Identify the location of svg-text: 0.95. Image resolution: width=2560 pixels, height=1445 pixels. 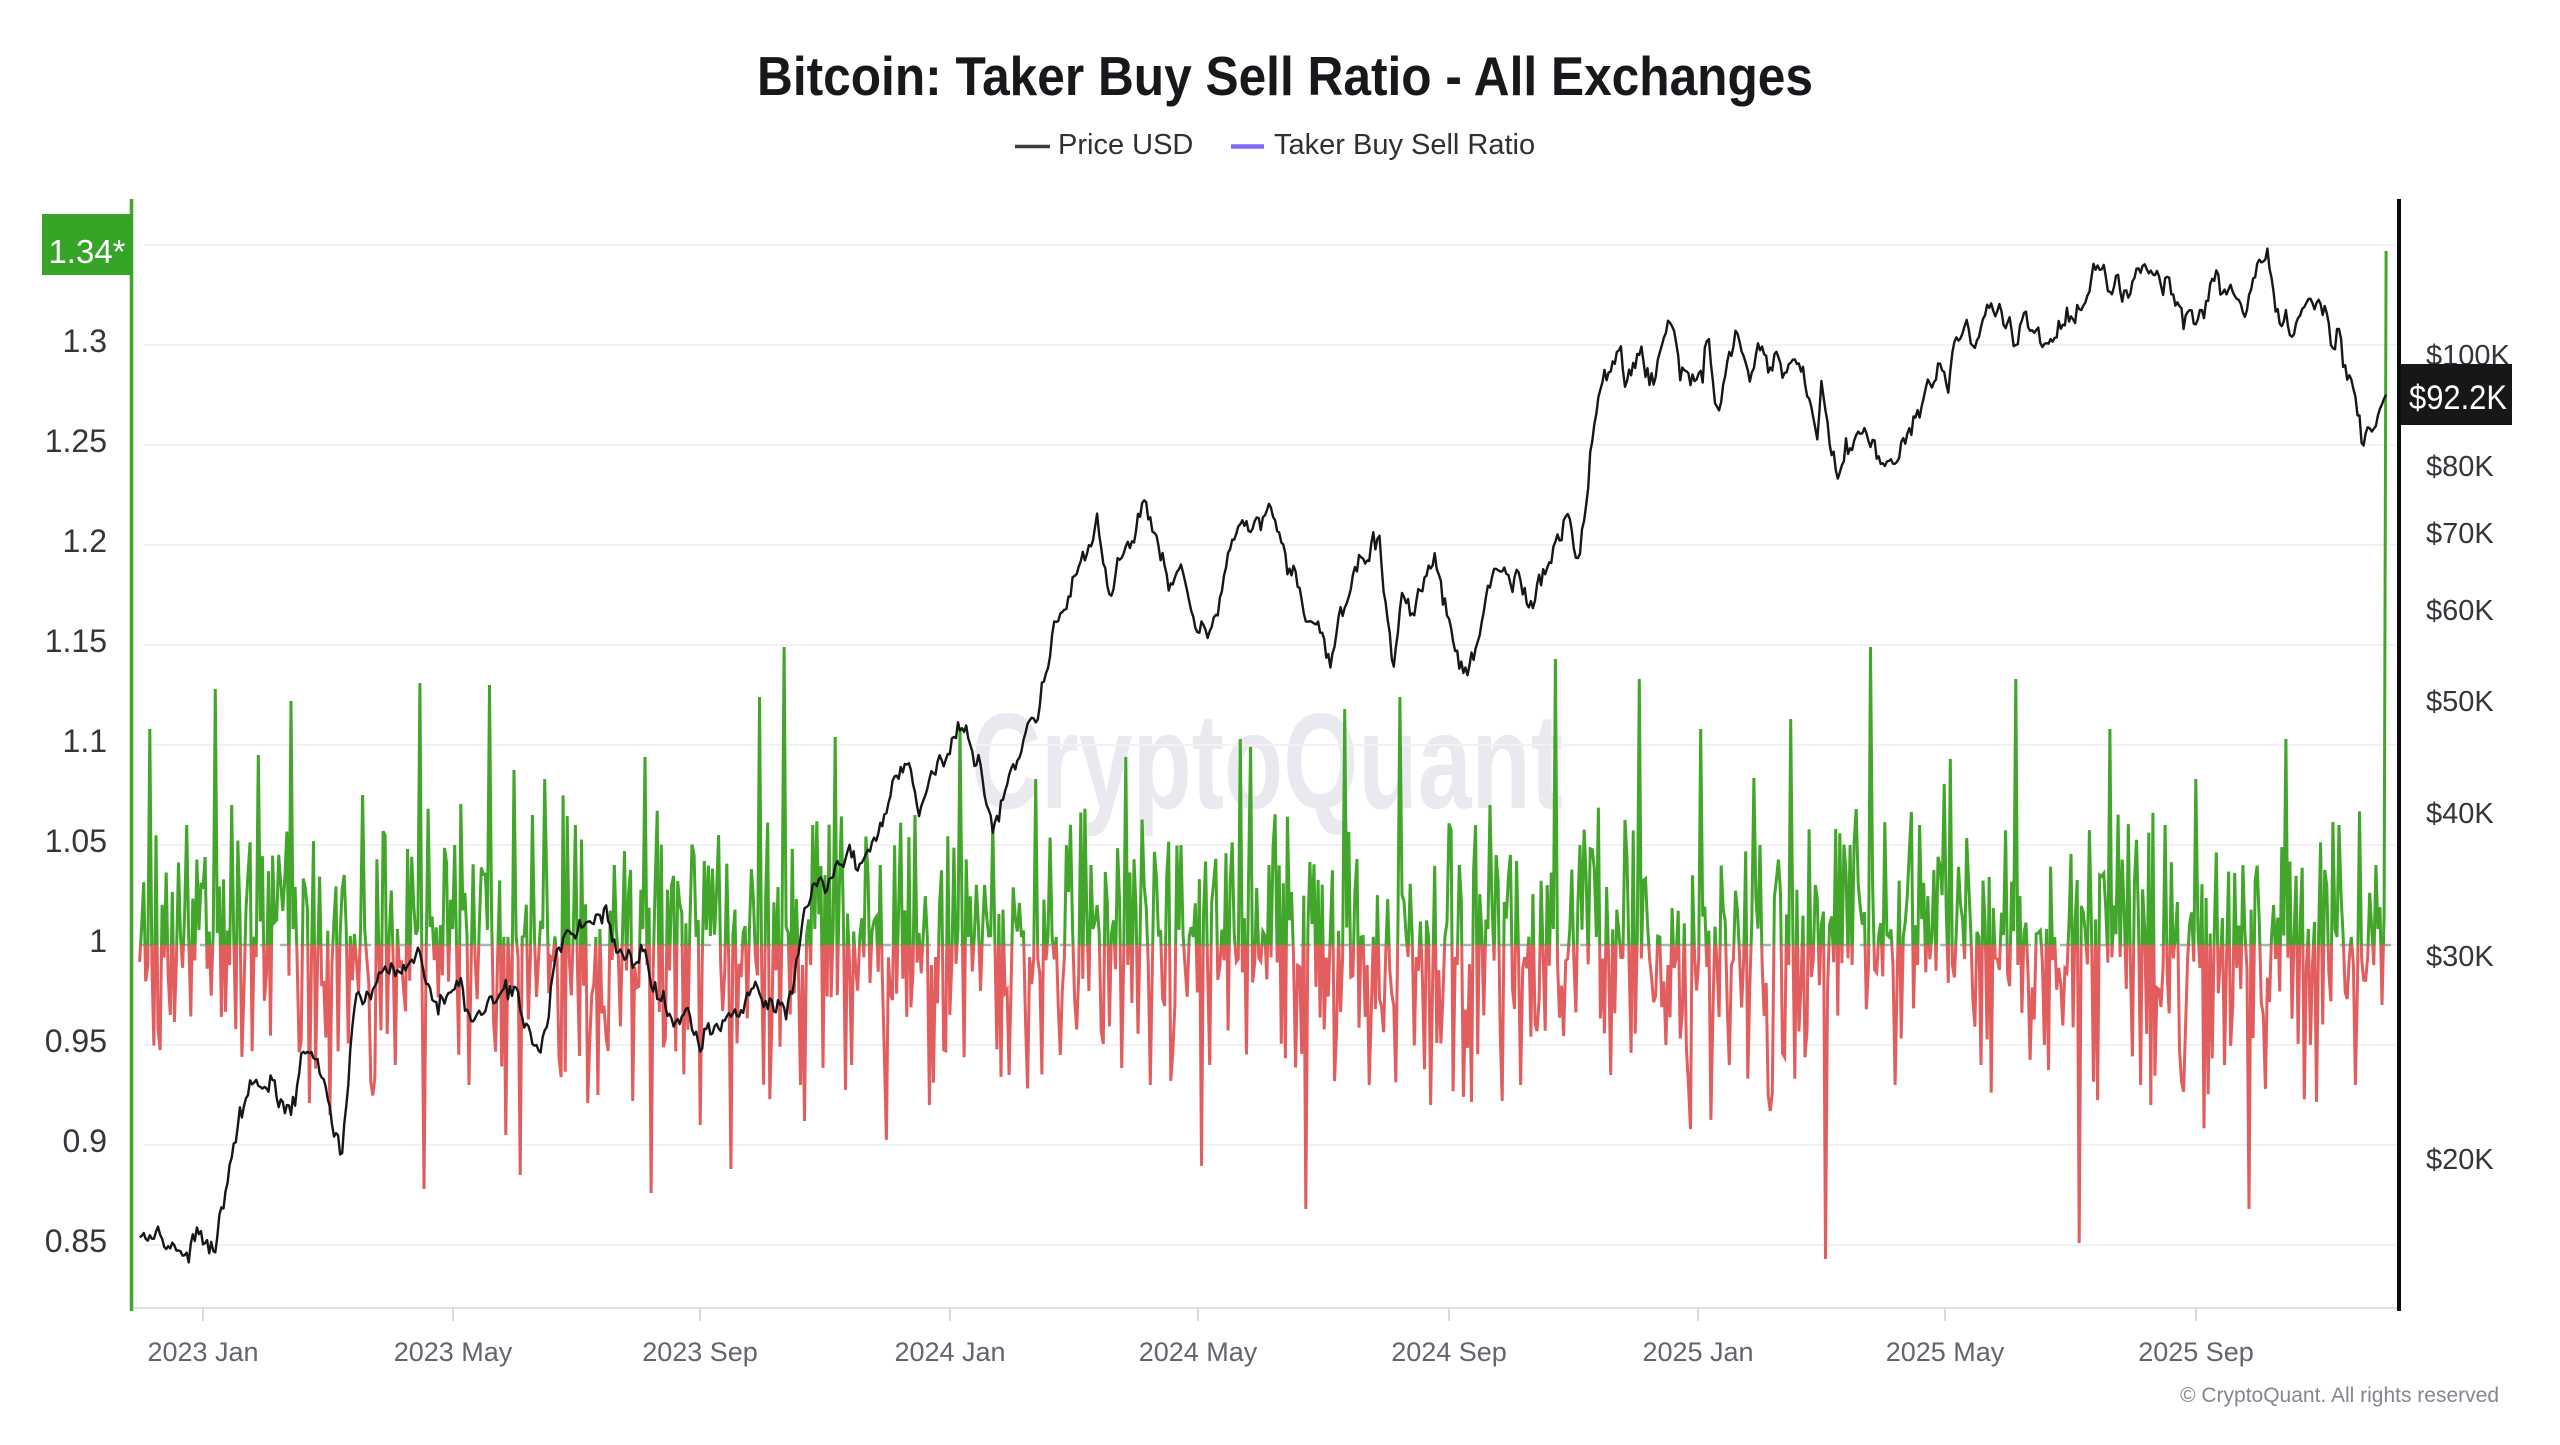
(76, 1041).